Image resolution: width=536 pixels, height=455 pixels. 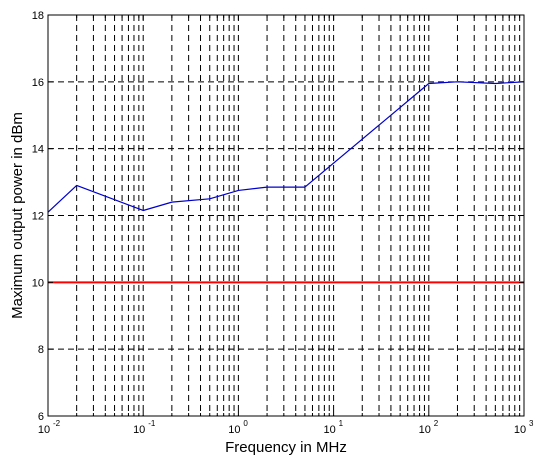 What do you see at coordinates (41, 350) in the screenshot?
I see `y-tick-label: 8` at bounding box center [41, 350].